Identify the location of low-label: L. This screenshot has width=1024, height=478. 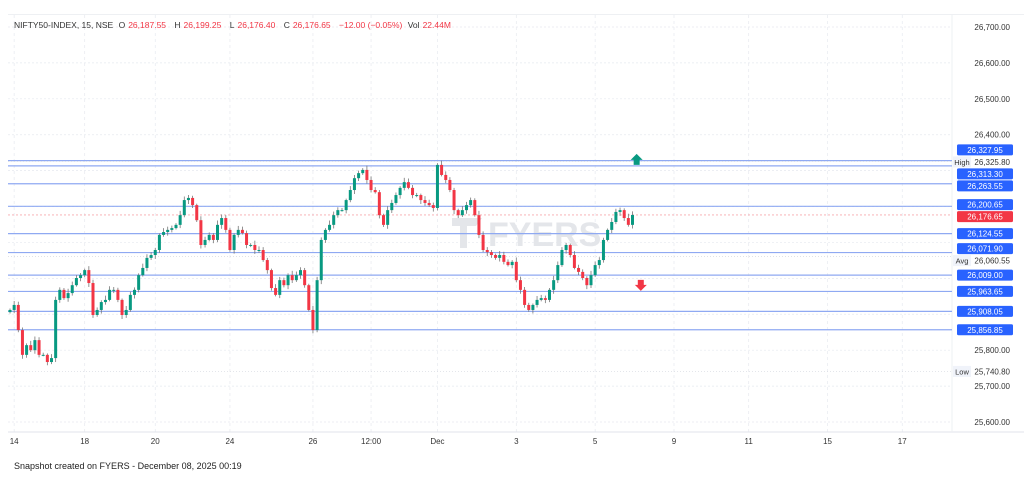
(232, 25).